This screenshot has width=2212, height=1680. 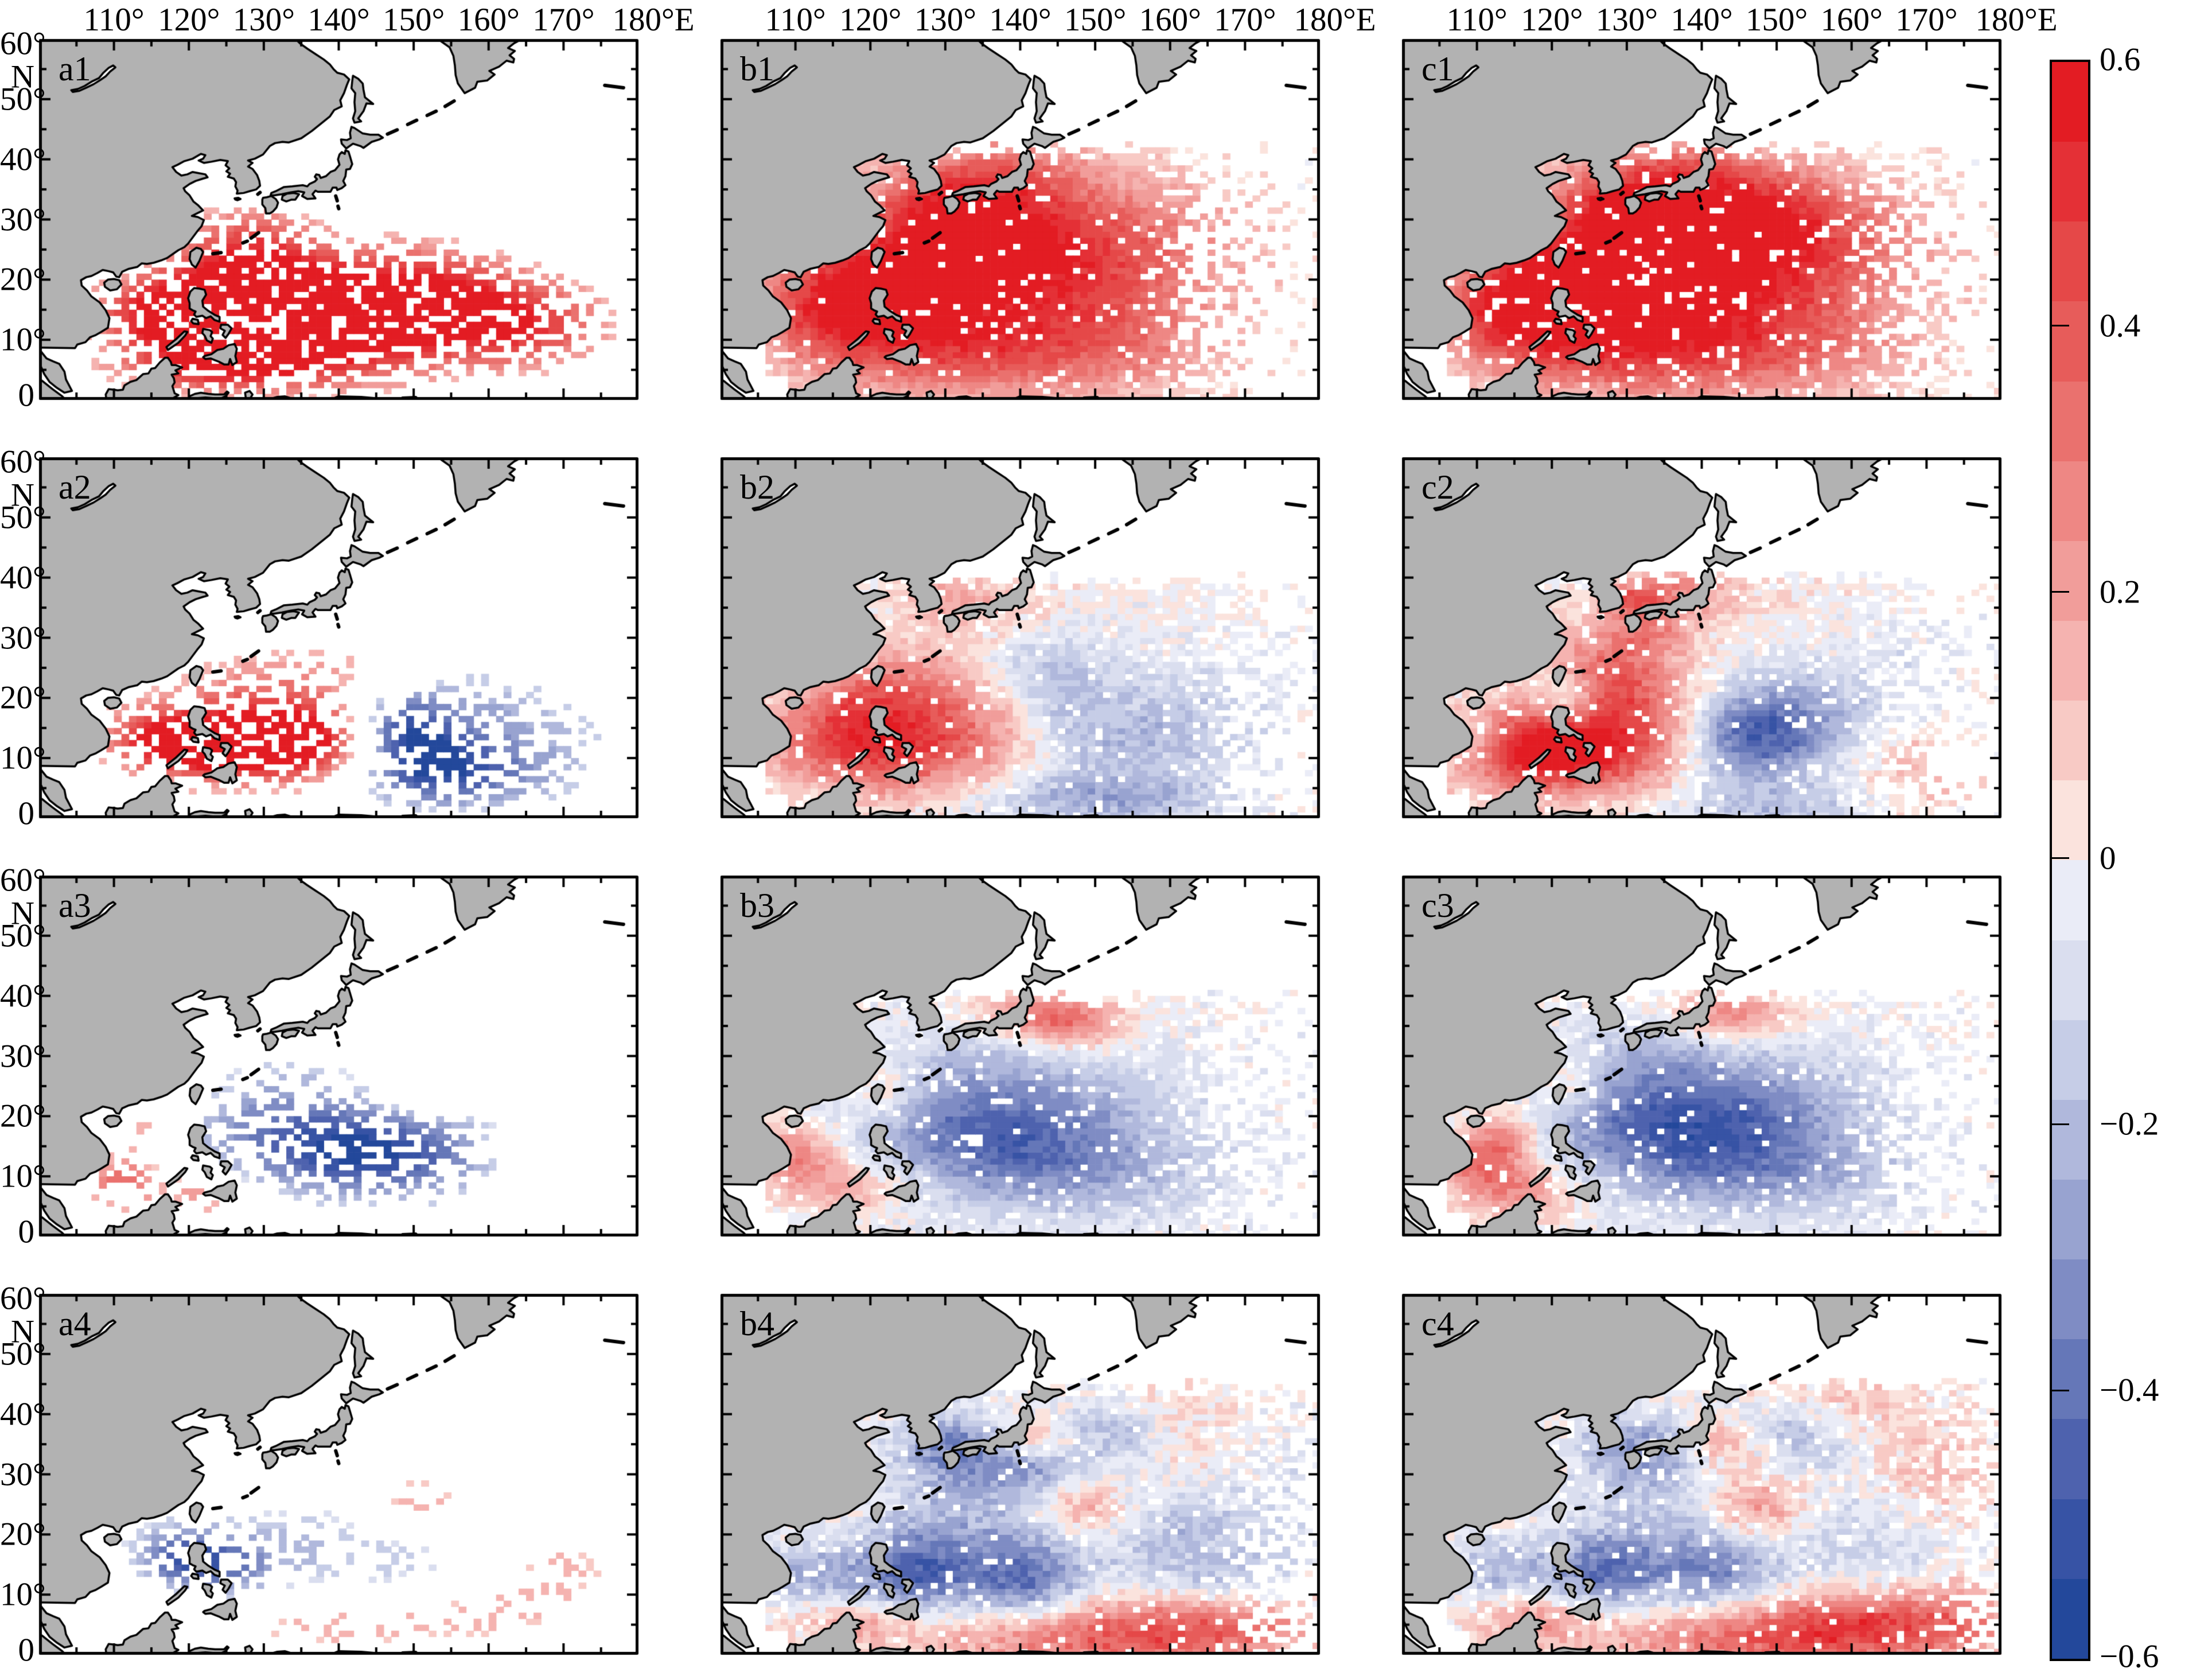 What do you see at coordinates (2129, 1390) in the screenshot?
I see `colorbar-tick-label: −0.4` at bounding box center [2129, 1390].